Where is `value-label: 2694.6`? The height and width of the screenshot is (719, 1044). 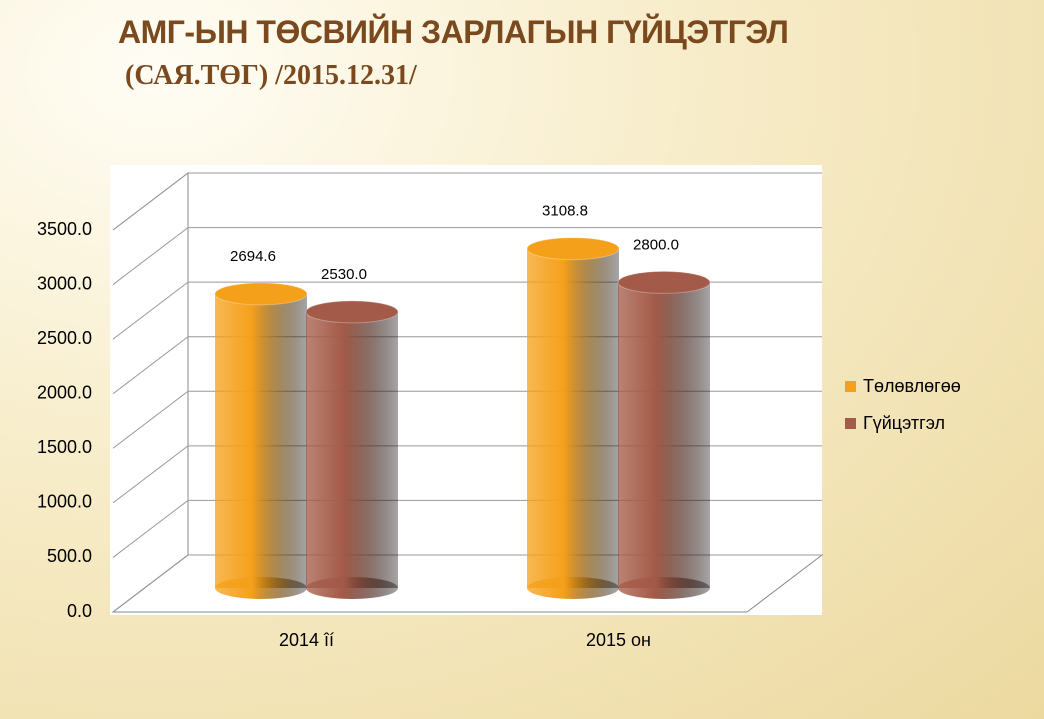 value-label: 2694.6 is located at coordinates (253, 256).